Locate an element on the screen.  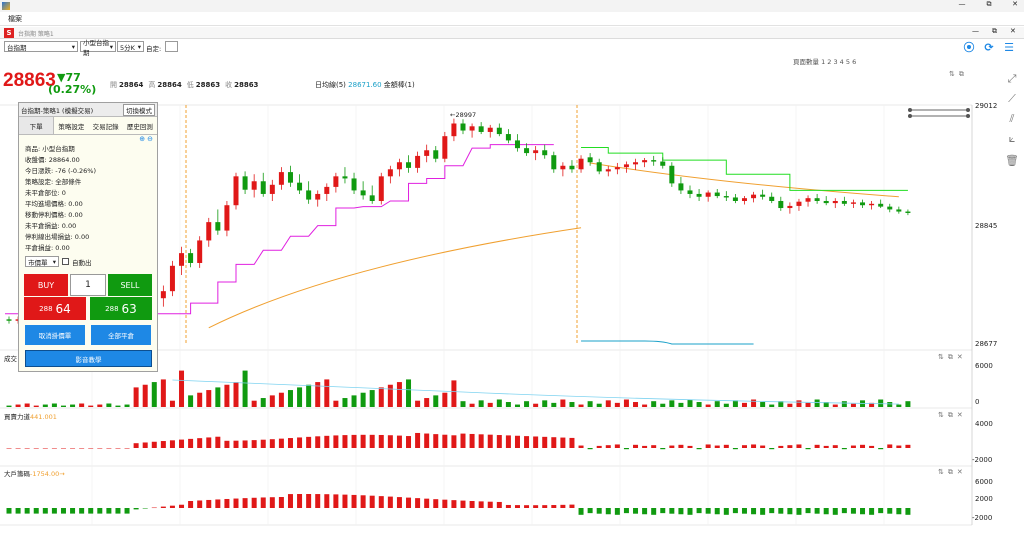
interval-select: 5分K ▾ is located at coordinates (130, 46).